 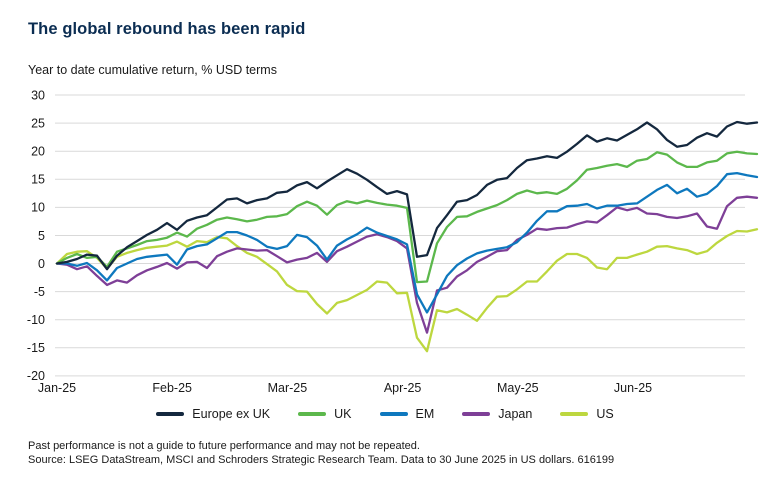 What do you see at coordinates (633, 388) in the screenshot?
I see `x-tick-label: Jun-25` at bounding box center [633, 388].